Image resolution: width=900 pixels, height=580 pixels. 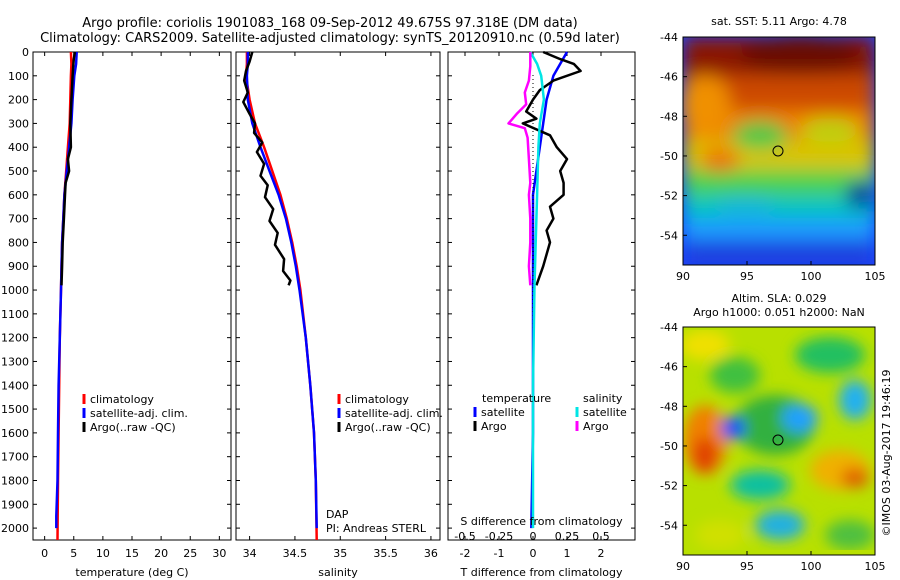 I want to click on sla-heatmap, so click(x=779, y=441).